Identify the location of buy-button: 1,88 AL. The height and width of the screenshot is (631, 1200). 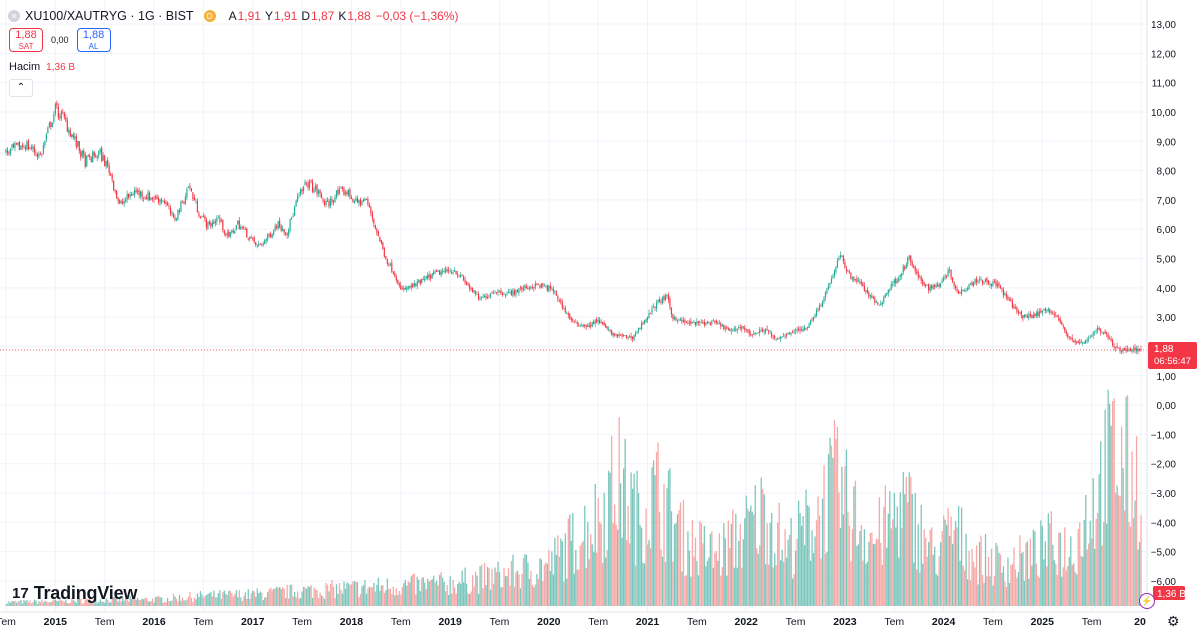
(93, 40).